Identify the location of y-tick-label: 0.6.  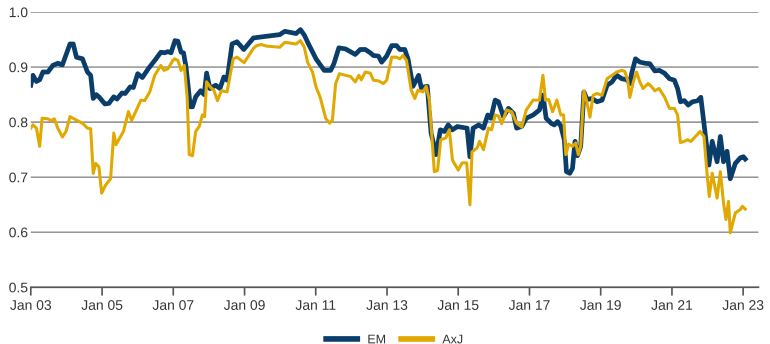
(18, 233).